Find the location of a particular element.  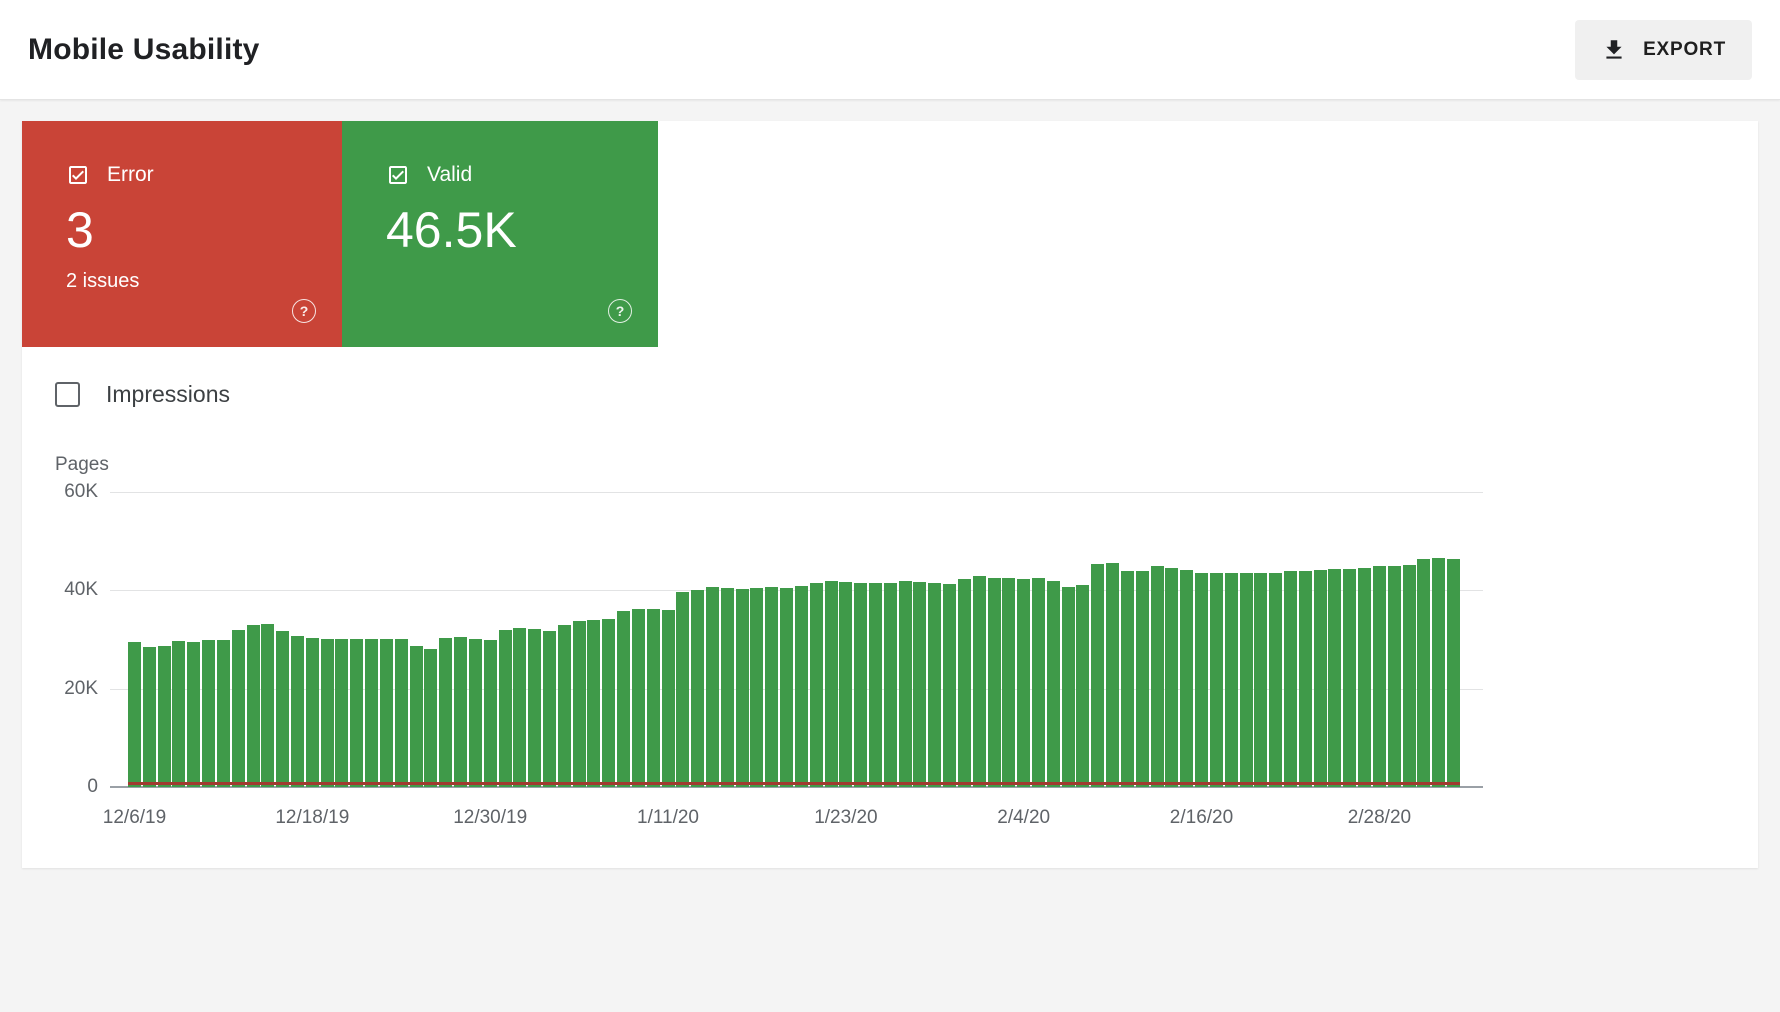

export-button: EXPORT is located at coordinates (1663, 49).